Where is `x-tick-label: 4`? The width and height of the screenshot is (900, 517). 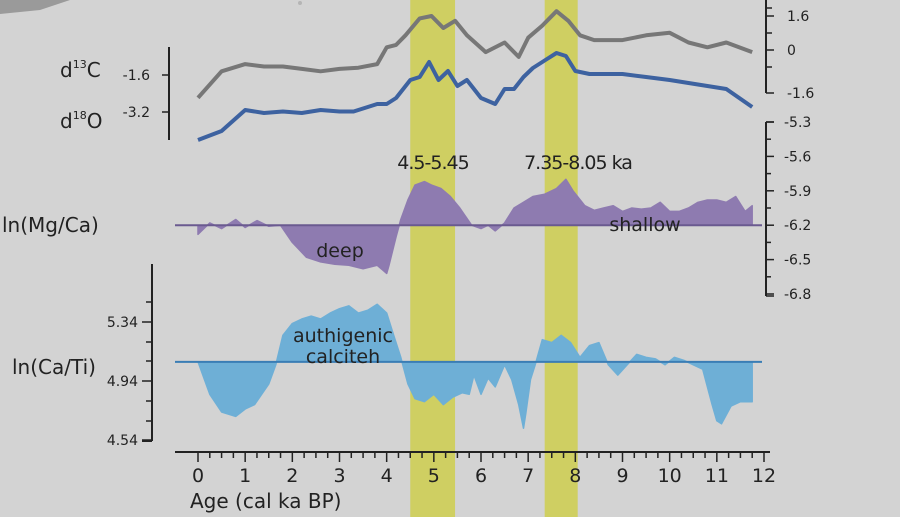 x-tick-label: 4 is located at coordinates (387, 476).